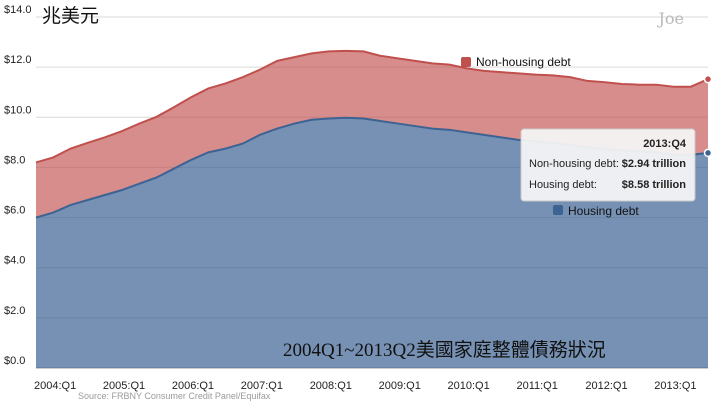 This screenshot has width=716, height=403. I want to click on tooltip-box, so click(608, 165).